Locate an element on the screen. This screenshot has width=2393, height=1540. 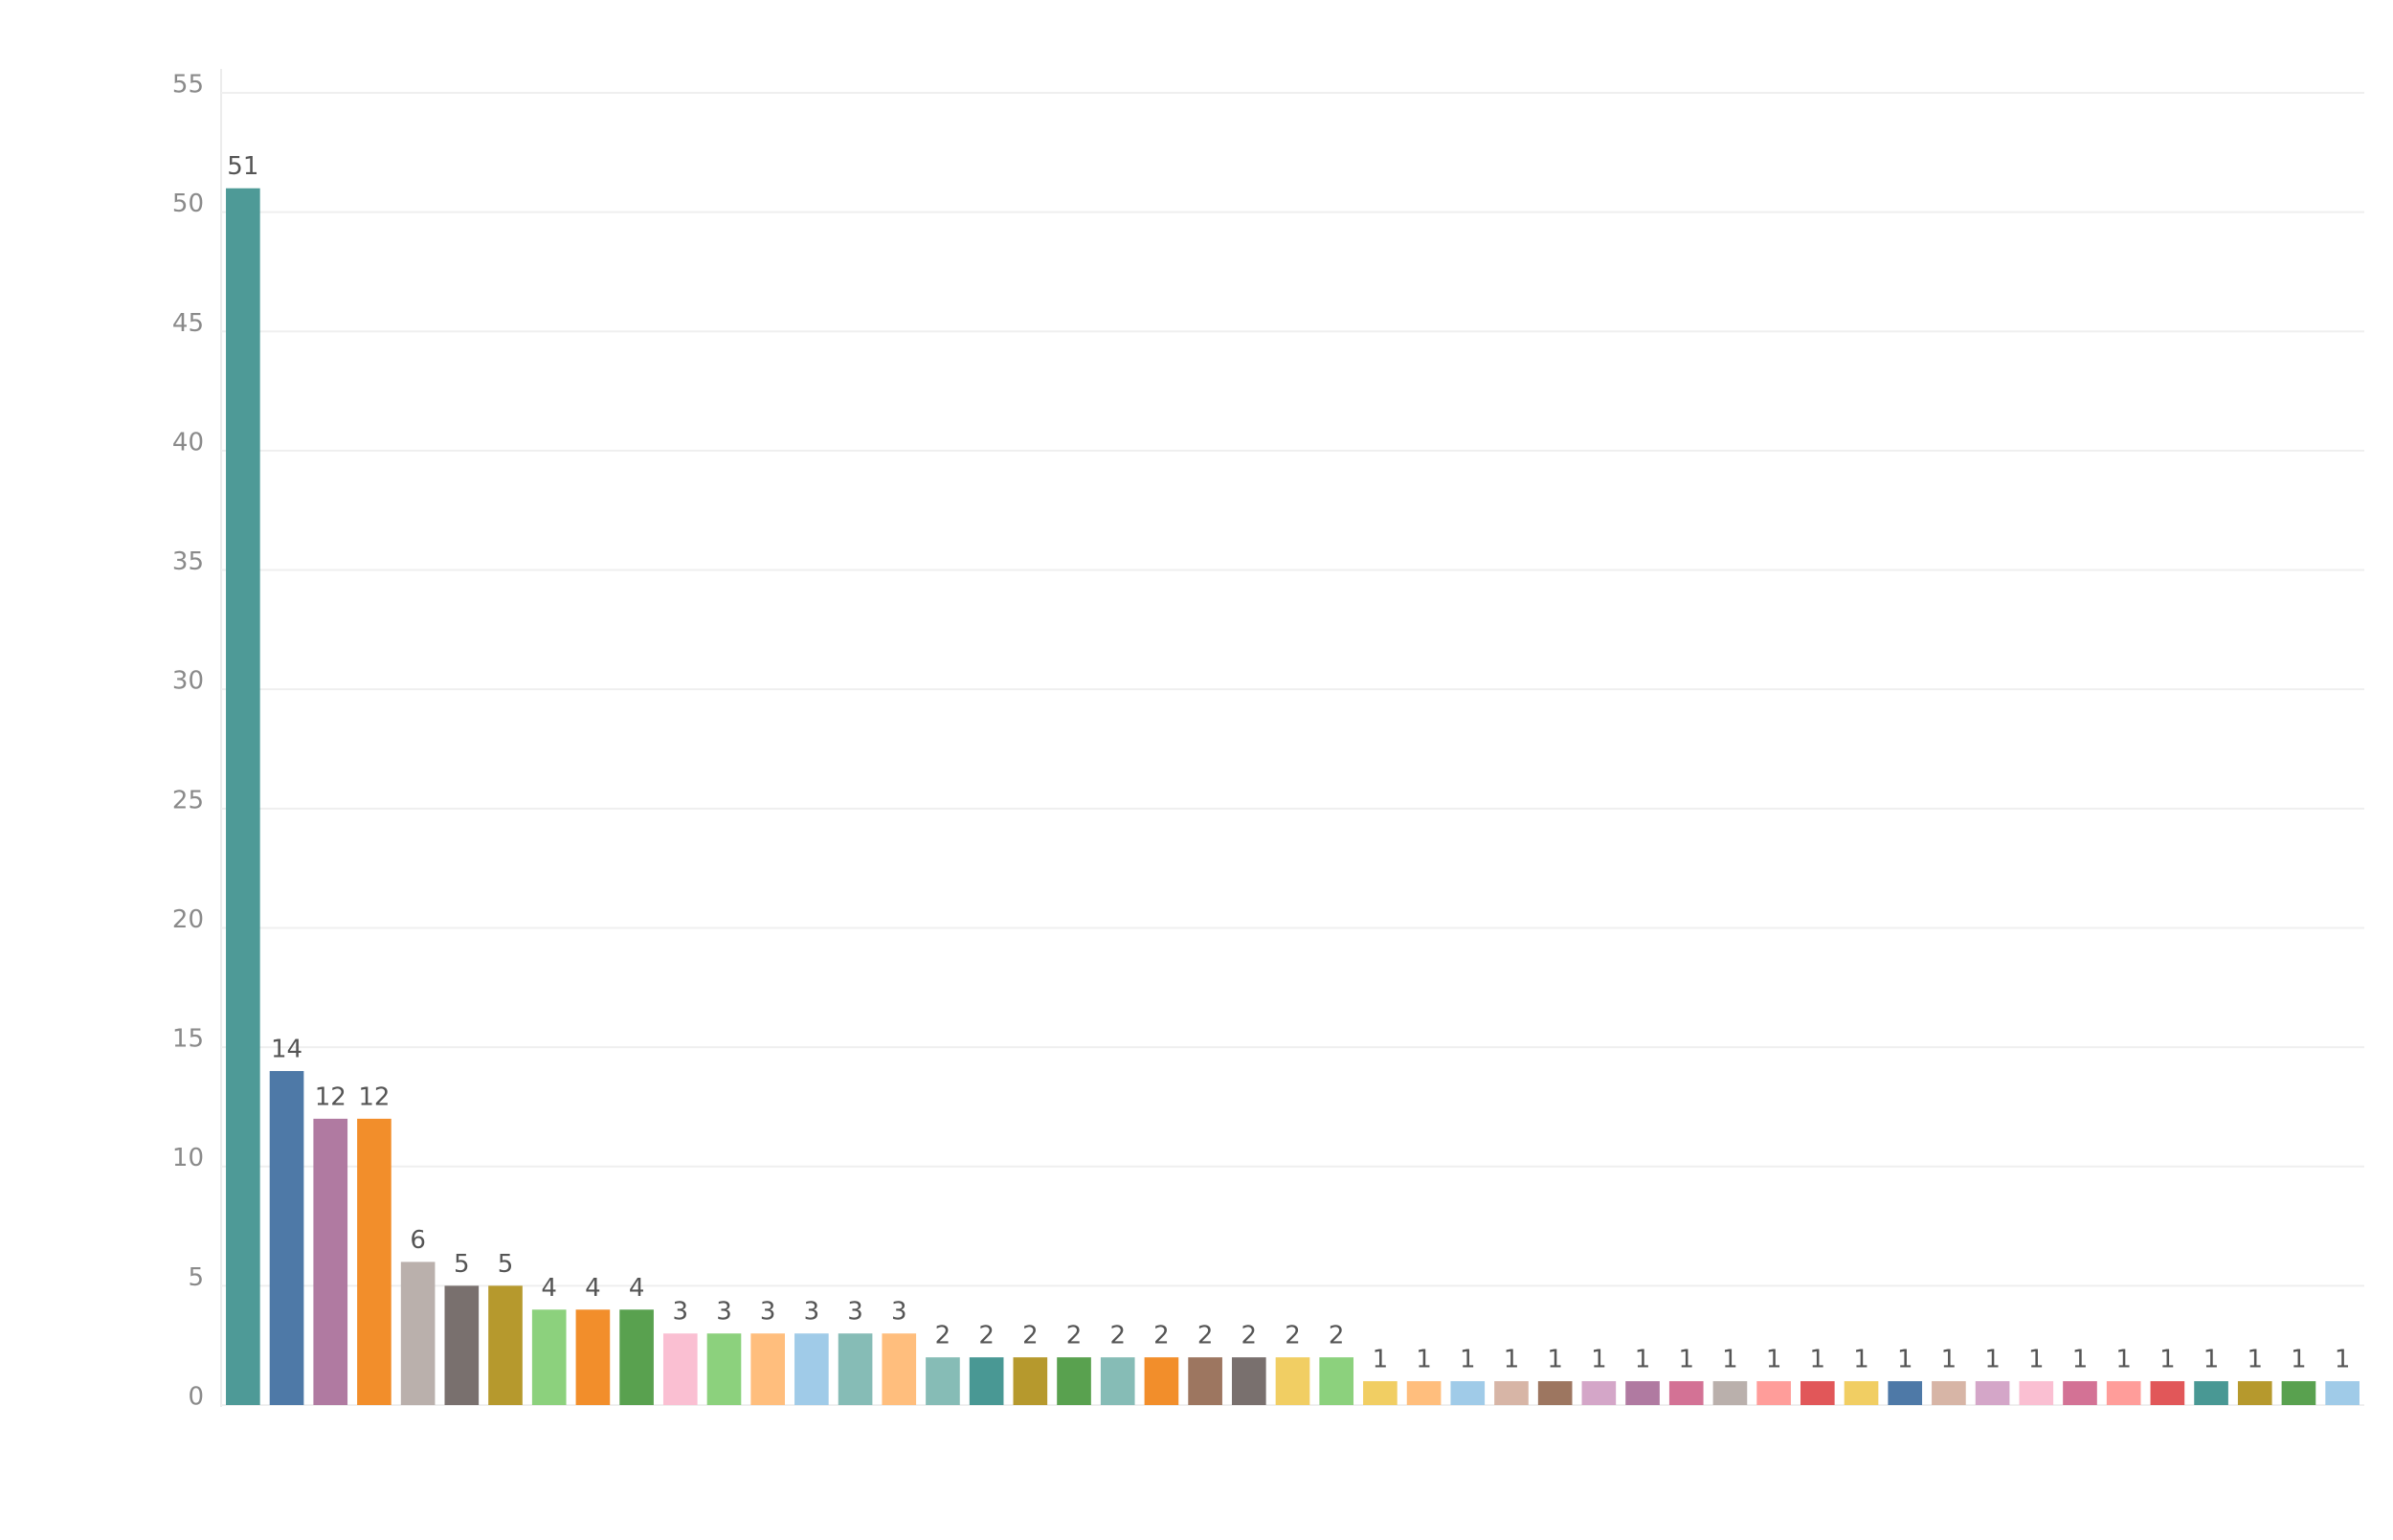
y-tick-label: 0 is located at coordinates (196, 1397).